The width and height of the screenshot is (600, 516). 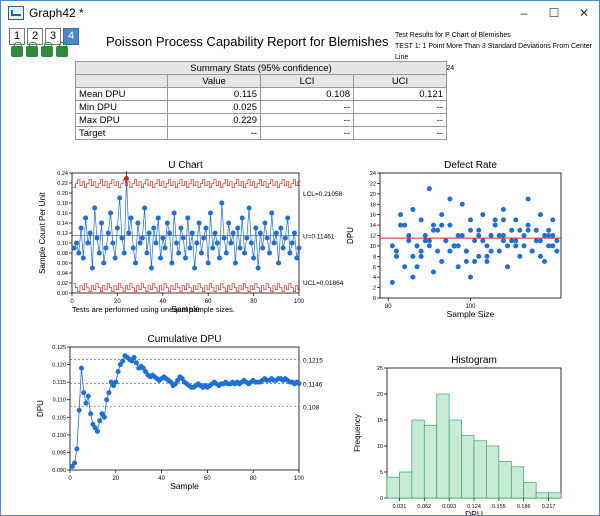 What do you see at coordinates (584, 13) in the screenshot?
I see `close-button: ✕` at bounding box center [584, 13].